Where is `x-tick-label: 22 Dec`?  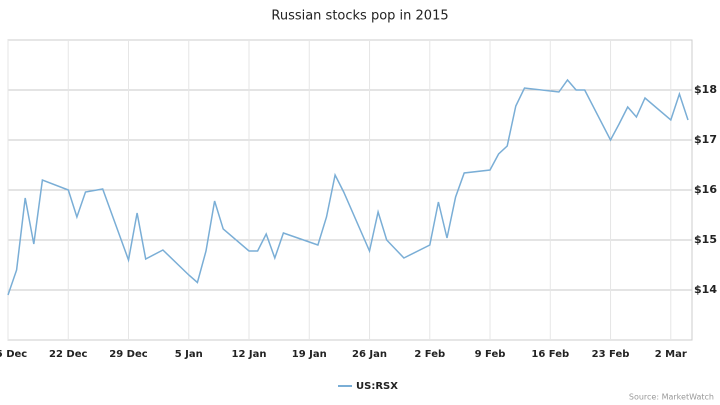 x-tick-label: 22 Dec is located at coordinates (68, 354).